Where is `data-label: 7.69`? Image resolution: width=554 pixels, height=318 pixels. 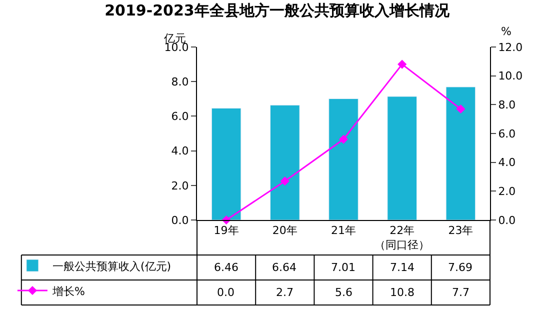 data-label: 7.69 is located at coordinates (460, 267).